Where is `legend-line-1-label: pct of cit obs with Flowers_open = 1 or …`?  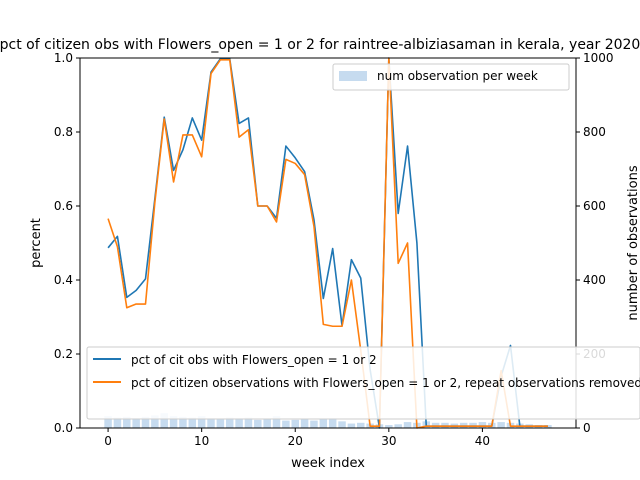
legend-line-1-label: pct of cit obs with Flowers_open = 1 or … is located at coordinates (254, 360).